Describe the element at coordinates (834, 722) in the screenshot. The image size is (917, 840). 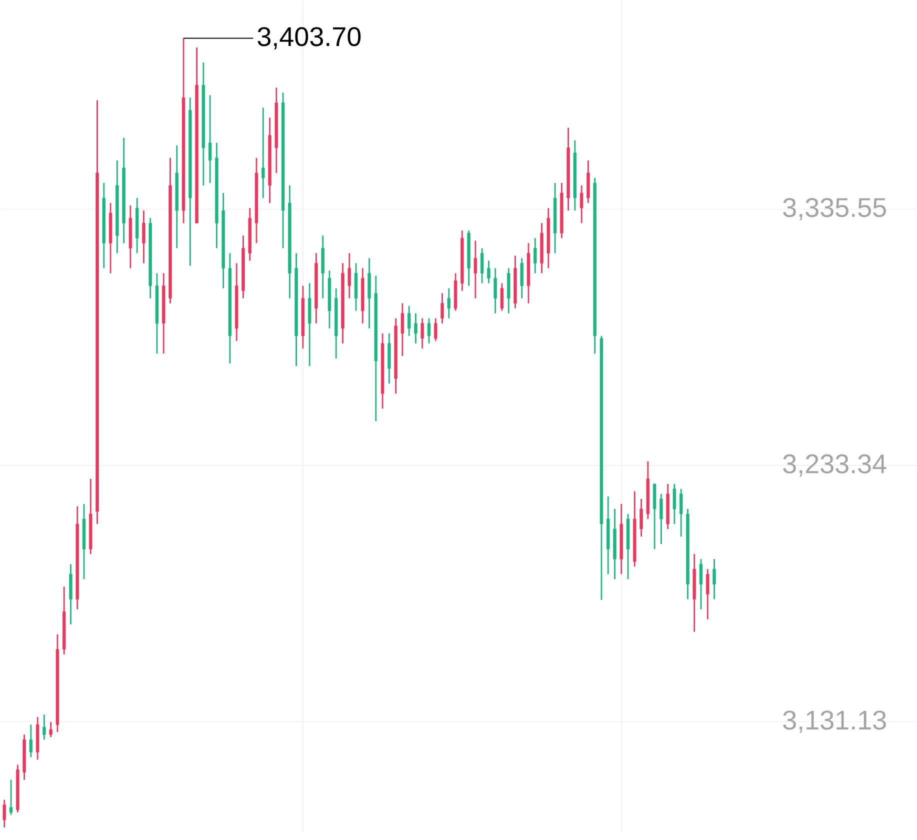
I see `y-tick-label: 3,131.13` at that location.